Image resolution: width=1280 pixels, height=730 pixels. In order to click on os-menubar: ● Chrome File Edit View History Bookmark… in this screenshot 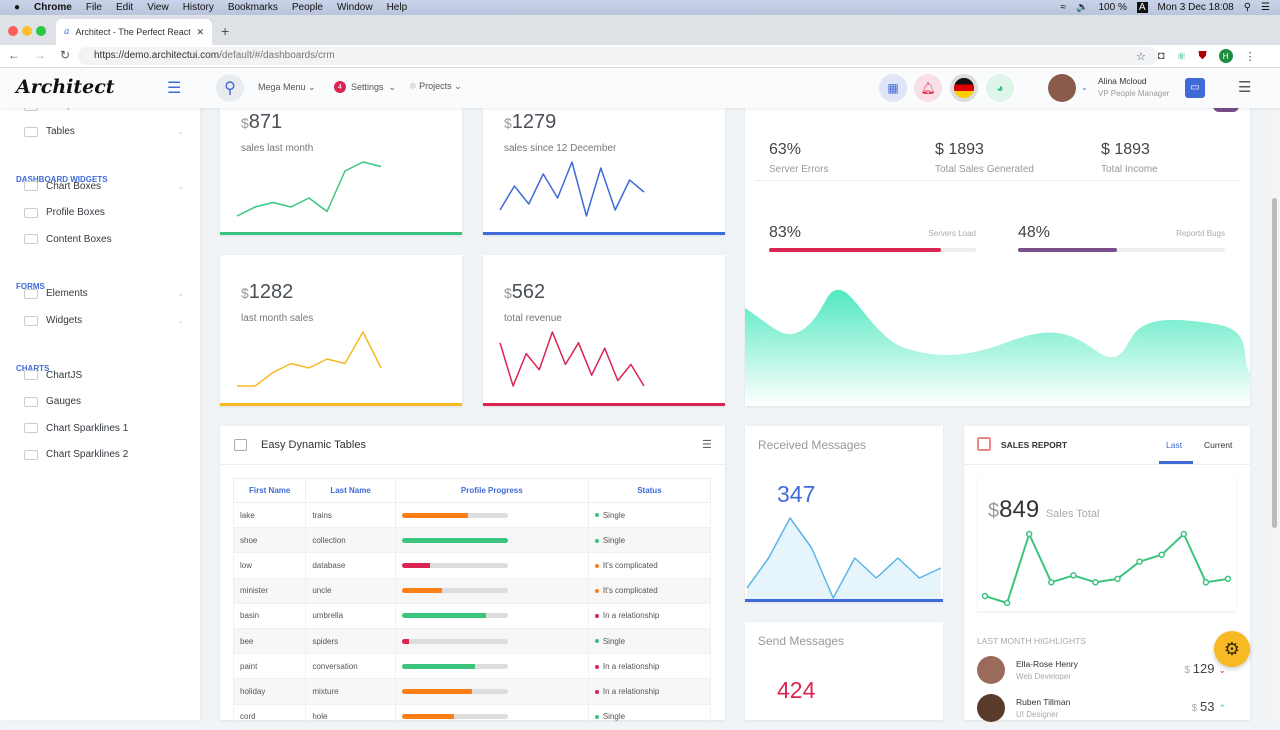, I will do `click(640, 7)`.